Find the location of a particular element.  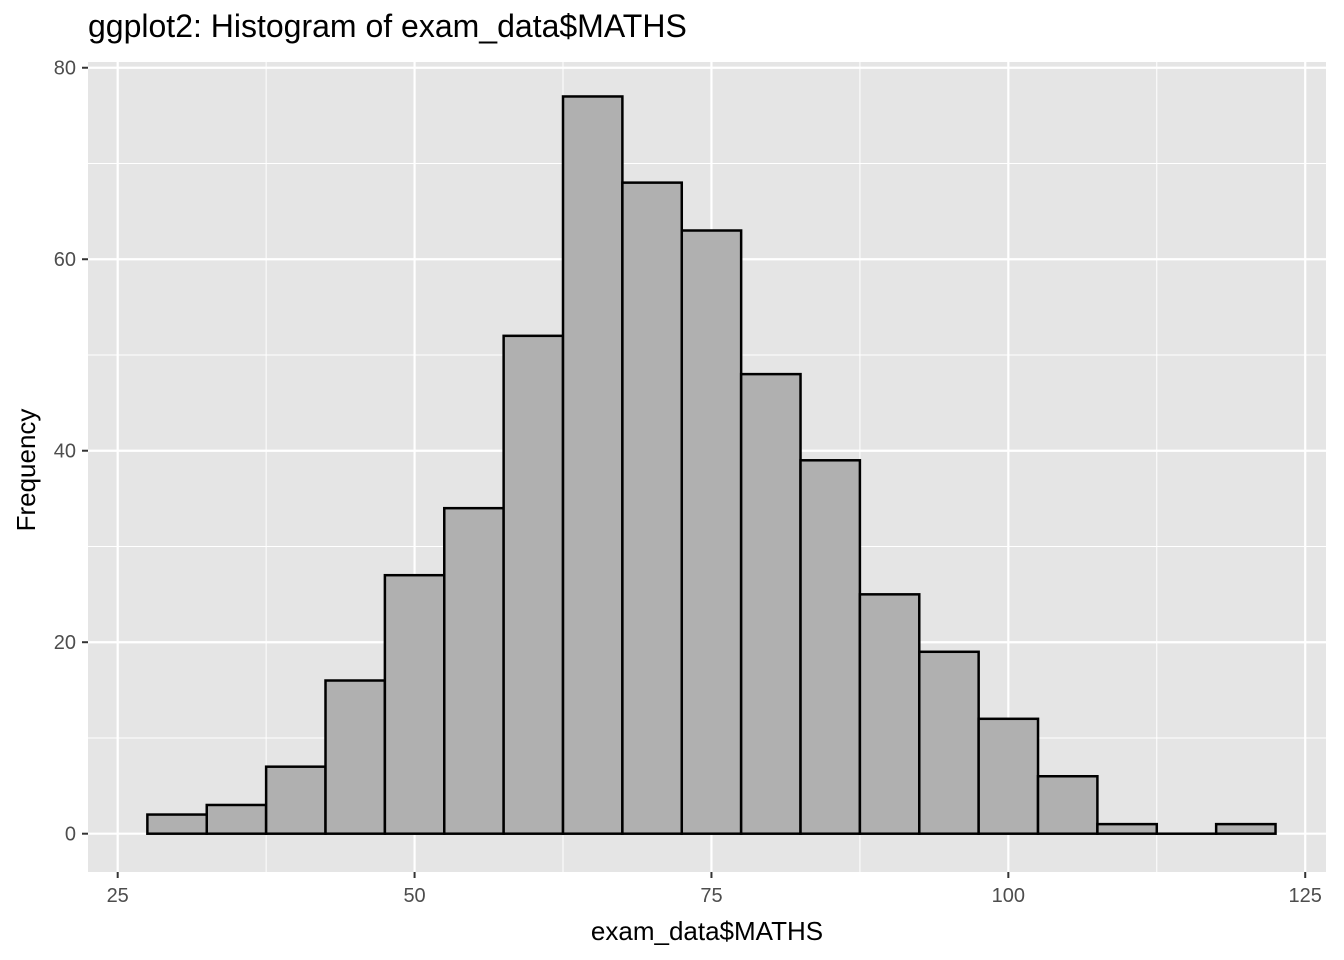

x-axis: 25 50 75 100 125 is located at coordinates (714, 889).